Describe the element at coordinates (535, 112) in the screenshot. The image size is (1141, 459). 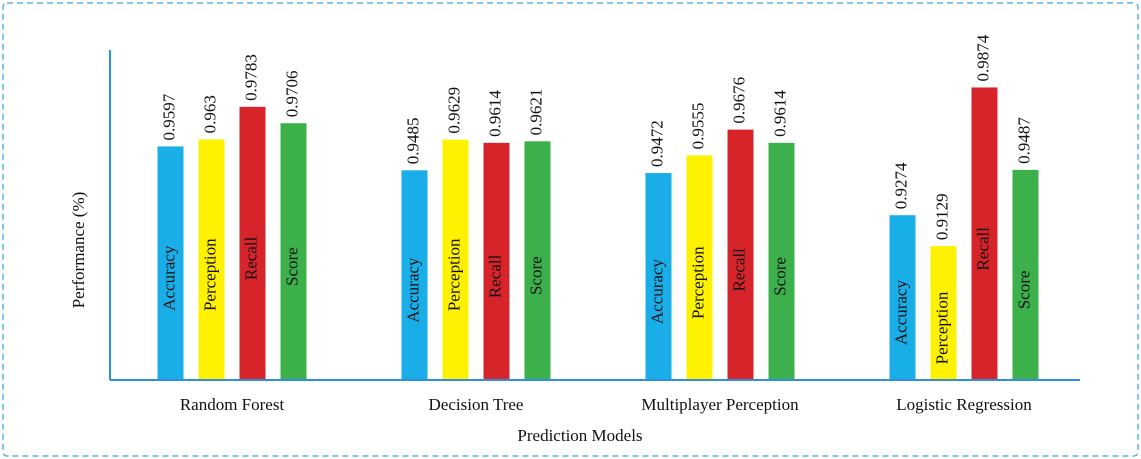
I see `value-label: 0.9621` at that location.